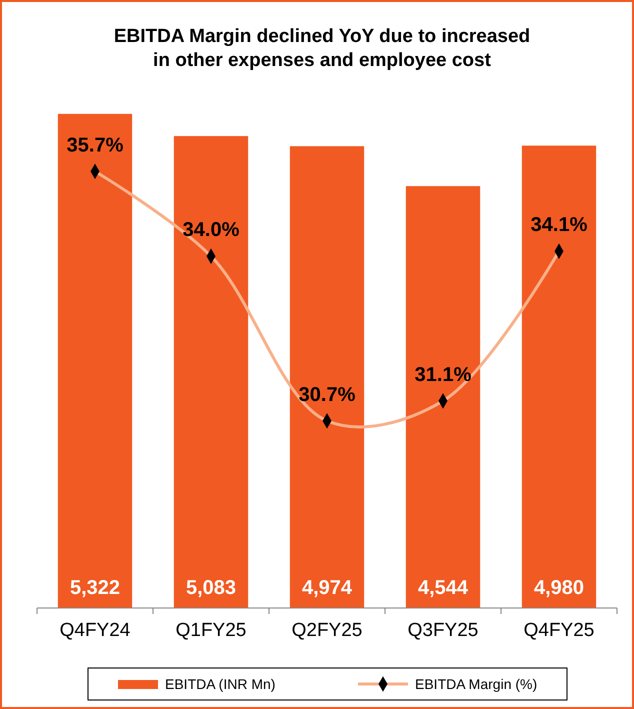 The width and height of the screenshot is (634, 709). Describe the element at coordinates (443, 630) in the screenshot. I see `x-tick-label: Q3FY25` at that location.